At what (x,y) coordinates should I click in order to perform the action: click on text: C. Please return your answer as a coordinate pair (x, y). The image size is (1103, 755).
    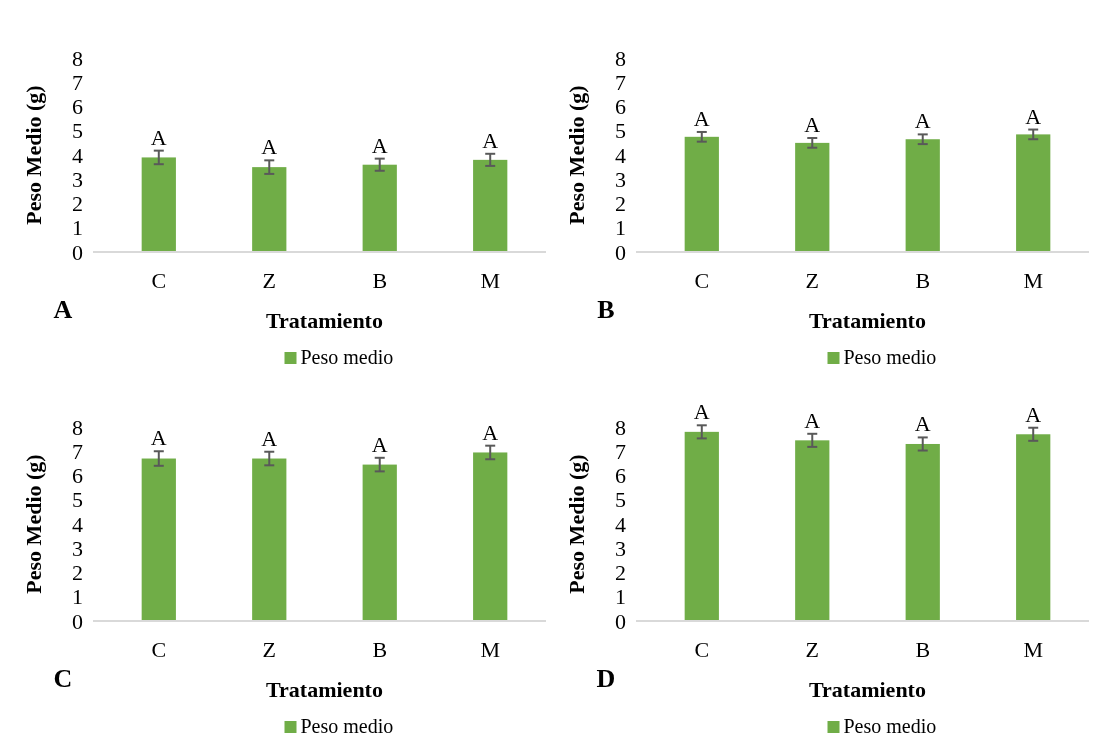
    Looking at the image, I should click on (63, 678).